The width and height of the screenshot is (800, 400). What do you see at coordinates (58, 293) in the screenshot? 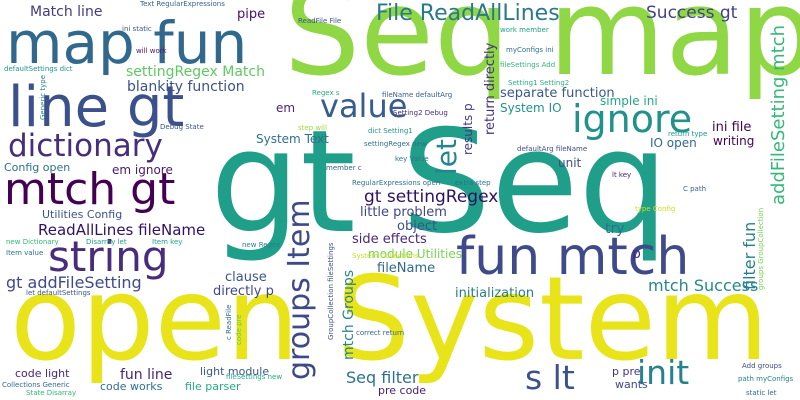
I see `word: let defaultSettings` at bounding box center [58, 293].